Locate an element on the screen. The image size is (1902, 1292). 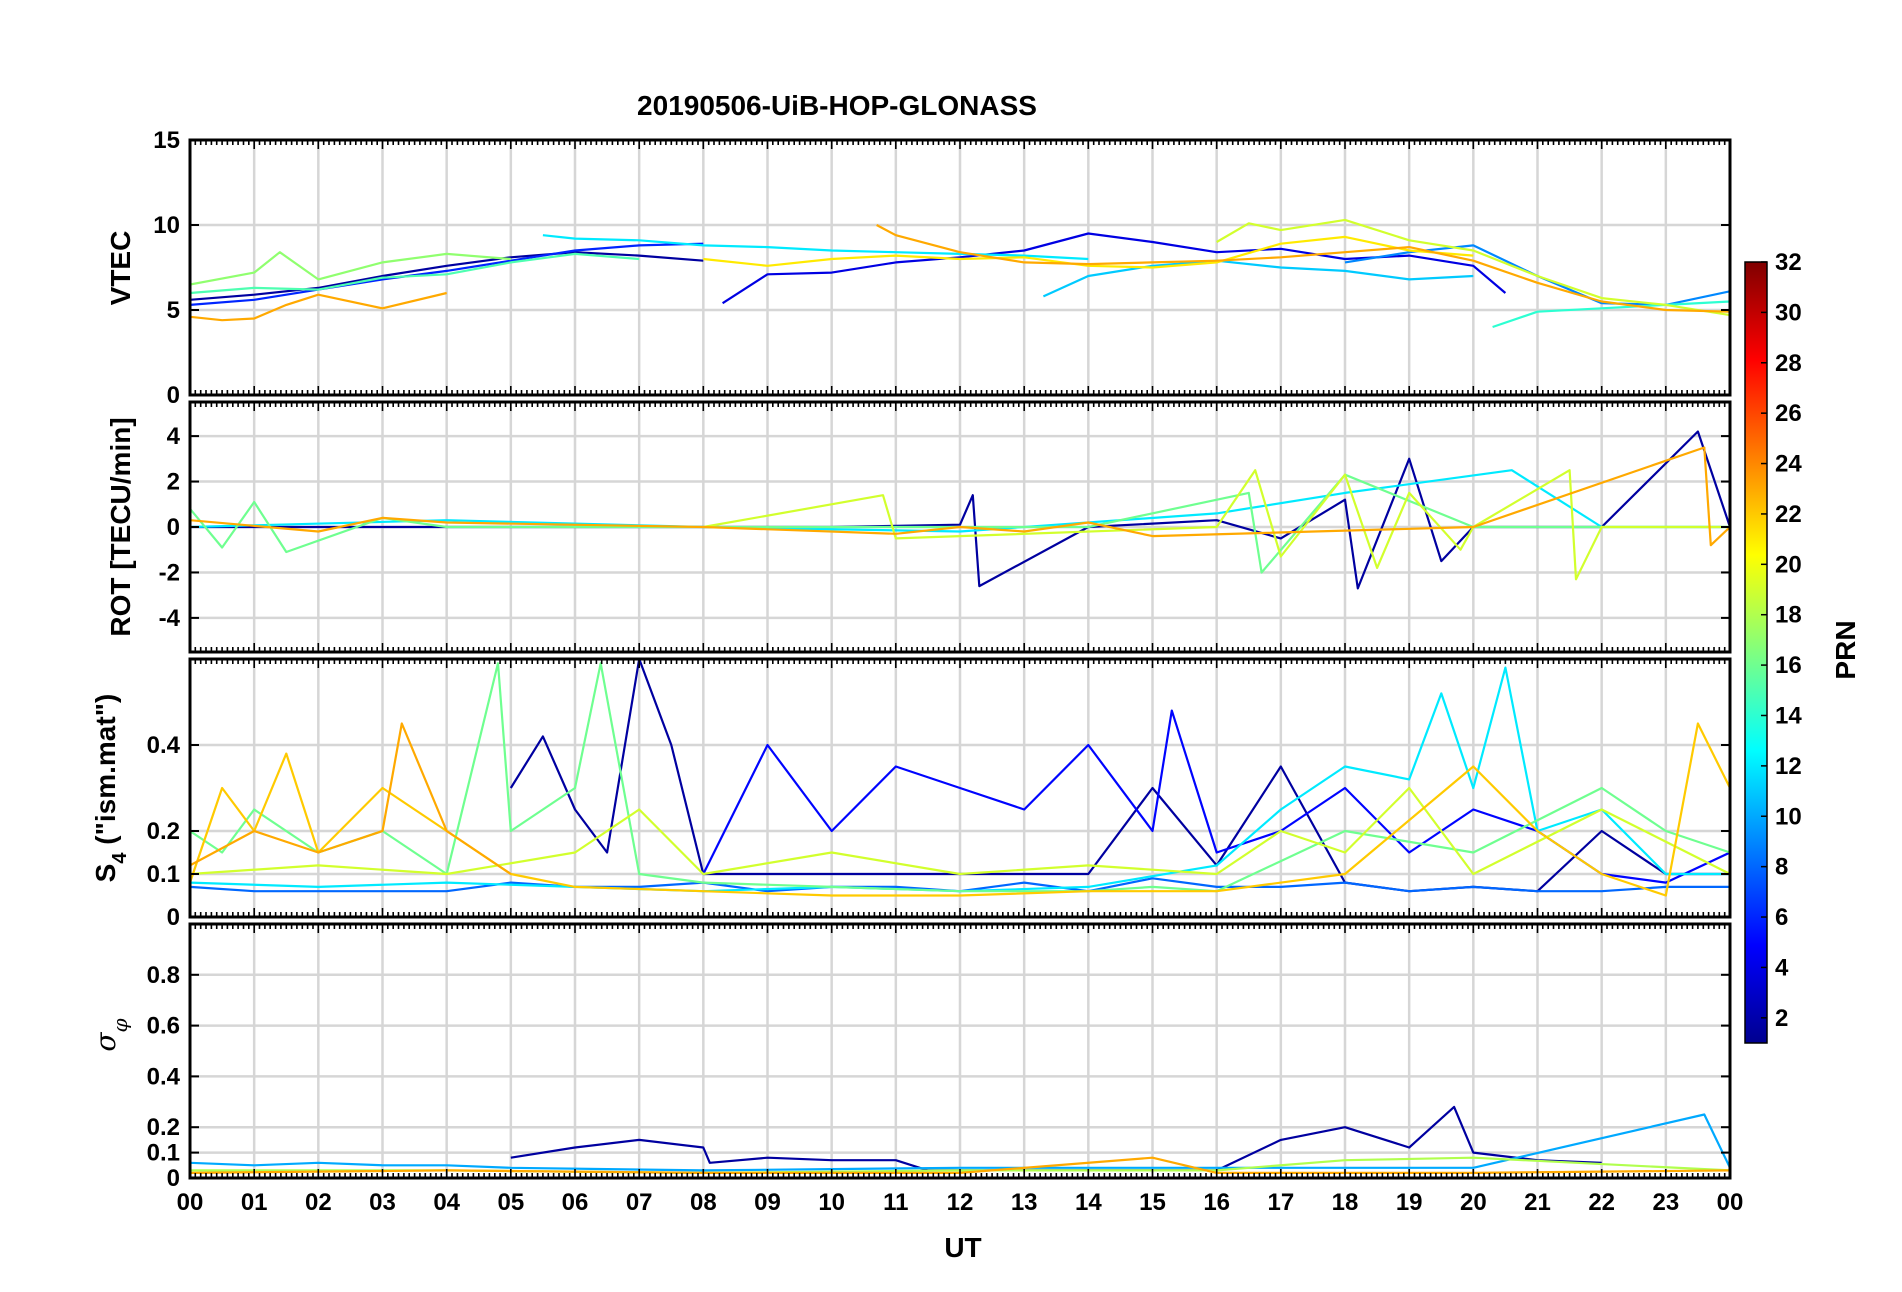
y-tick-label: 5 is located at coordinates (173, 310).